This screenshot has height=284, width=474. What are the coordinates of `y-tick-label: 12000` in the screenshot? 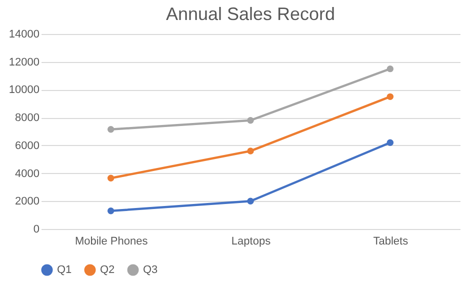 It's located at (24, 62).